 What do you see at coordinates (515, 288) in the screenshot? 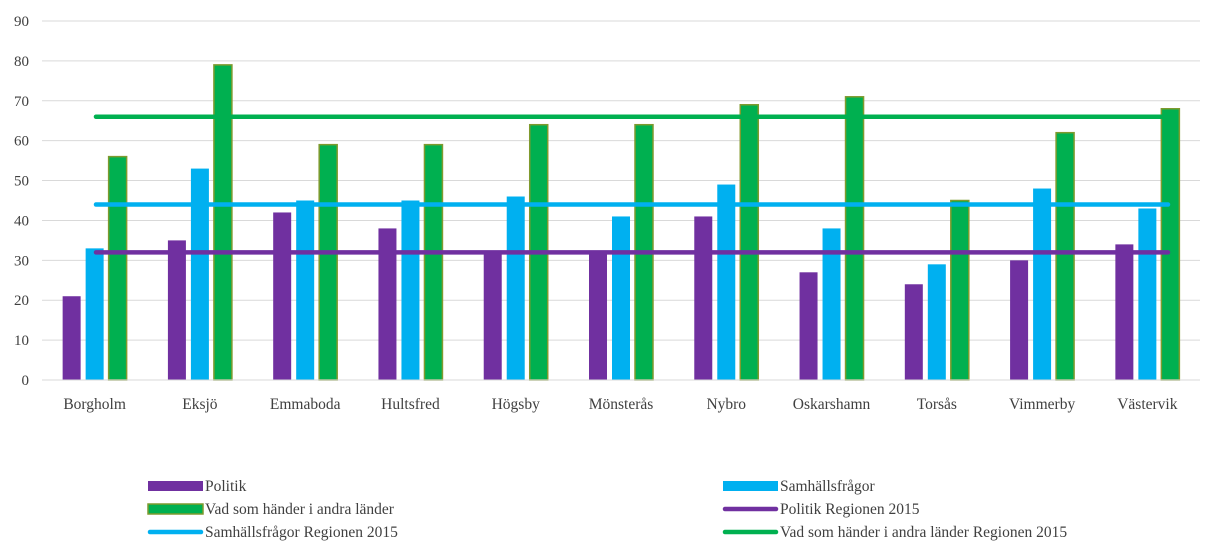
I see `bar-samhallsfragor-hogsby` at bounding box center [515, 288].